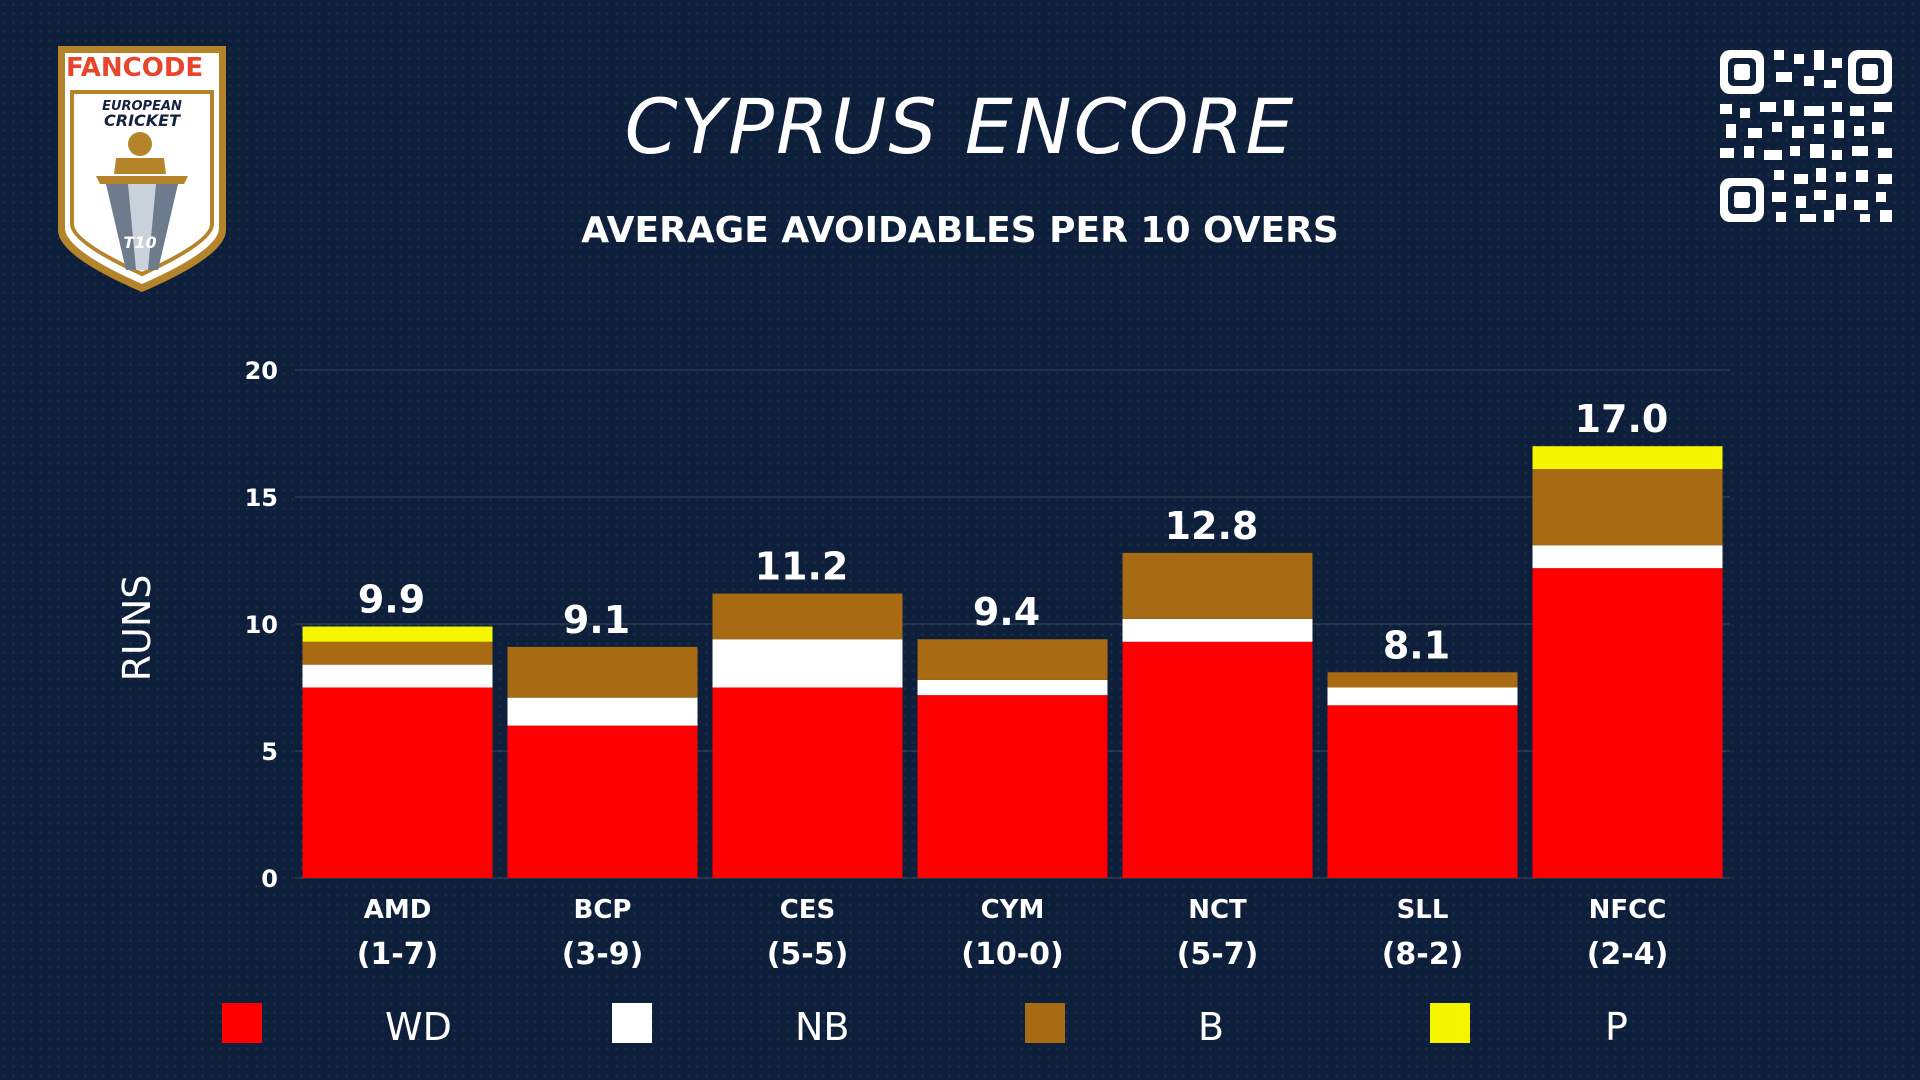  Describe the element at coordinates (1628, 910) in the screenshot. I see `x-tick-label: NFCC` at that location.